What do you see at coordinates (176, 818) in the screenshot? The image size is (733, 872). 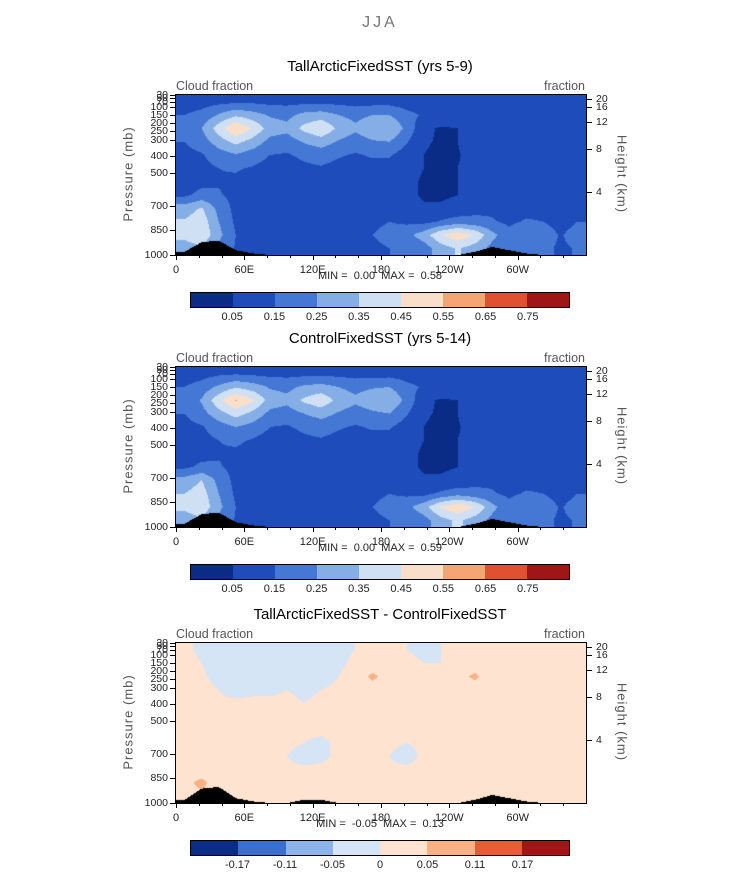 I see `x-tick-label: 0` at bounding box center [176, 818].